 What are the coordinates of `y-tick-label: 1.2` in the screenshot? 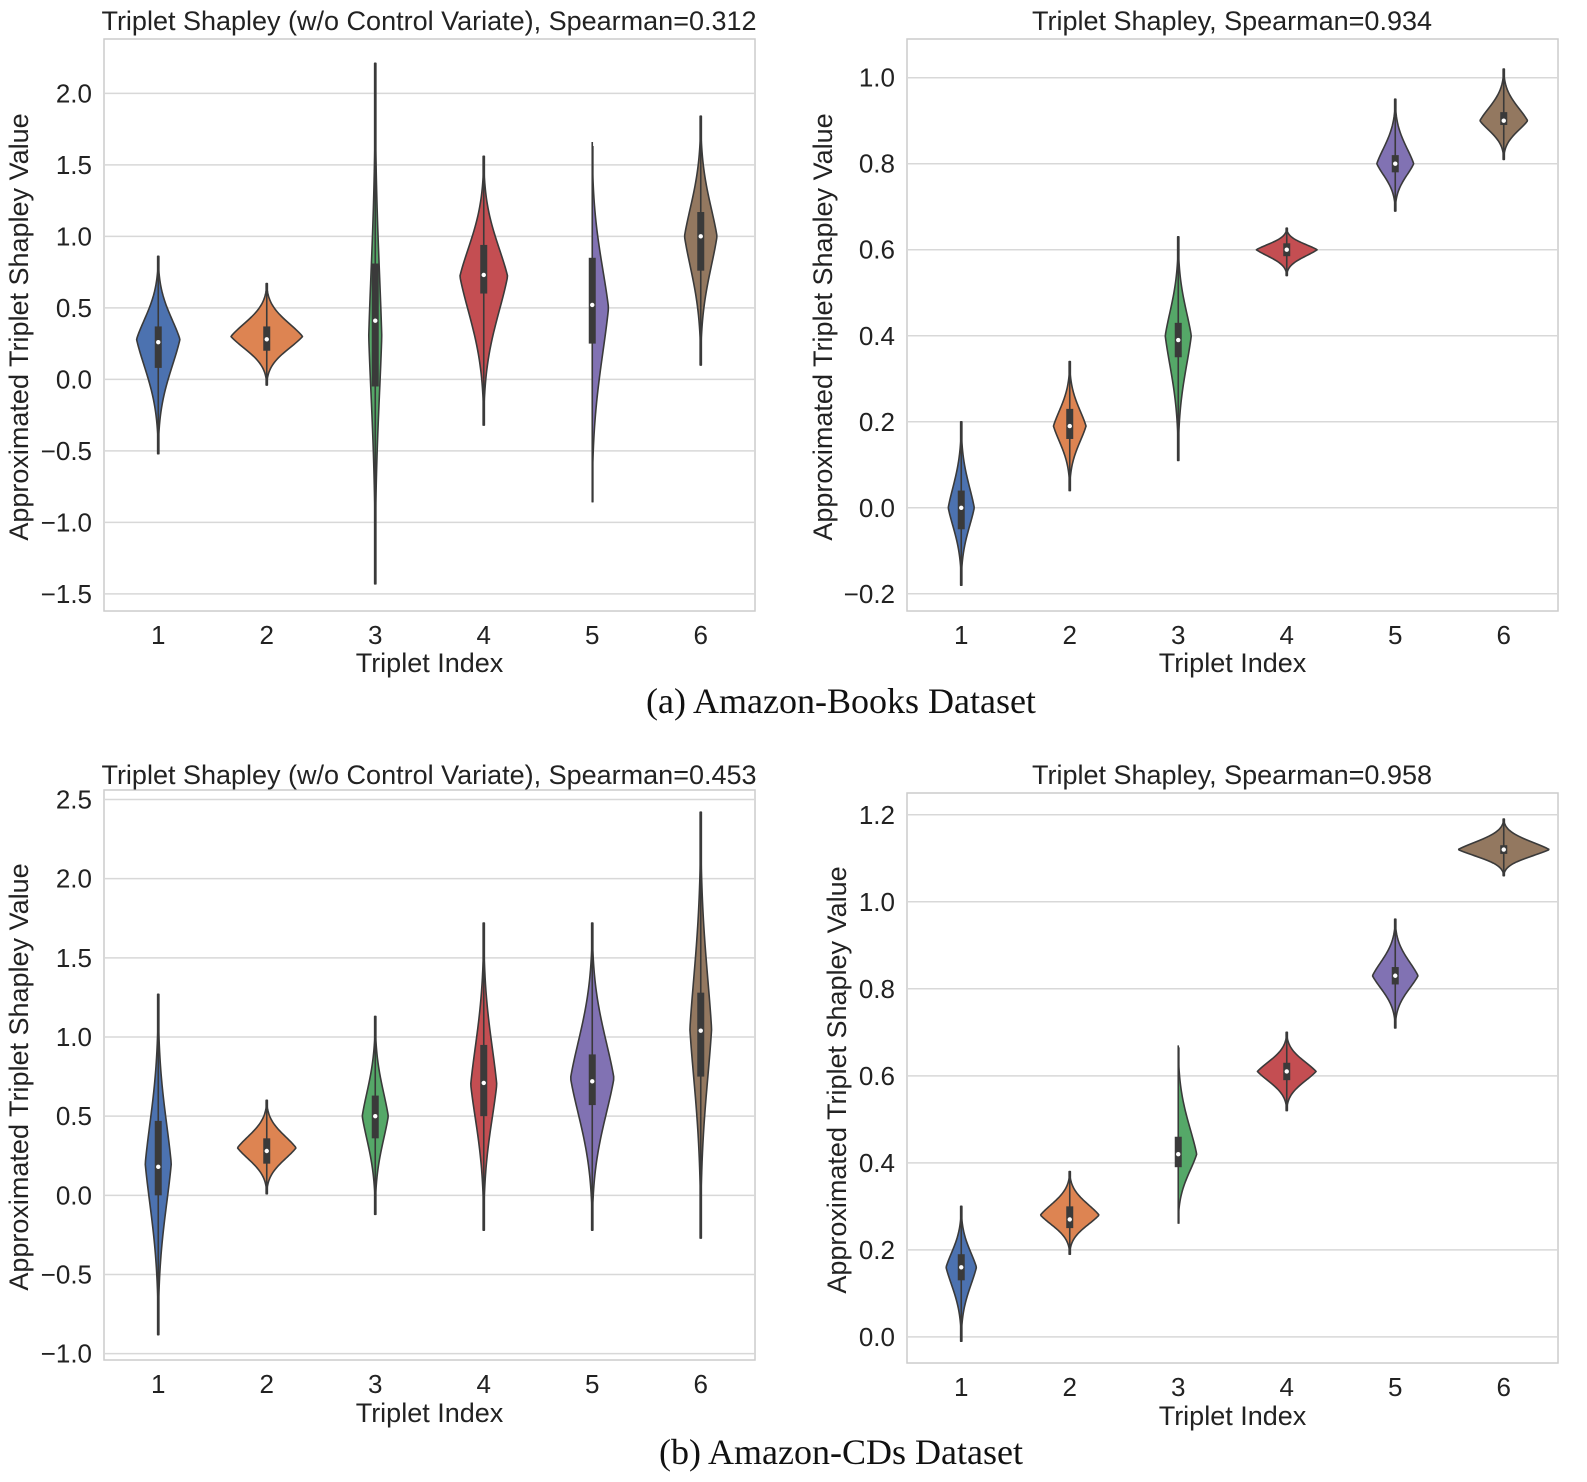 It's located at (877, 815).